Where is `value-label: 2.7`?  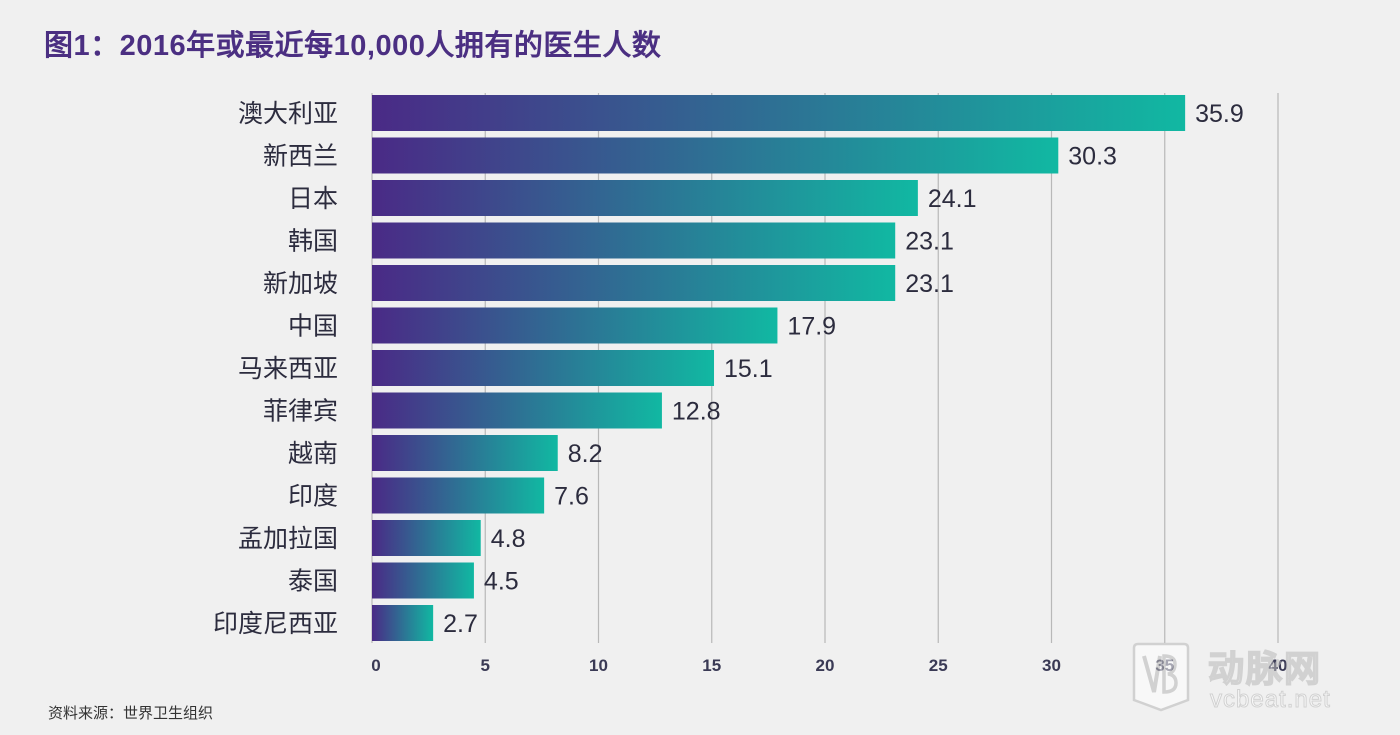
value-label: 2.7 is located at coordinates (460, 624).